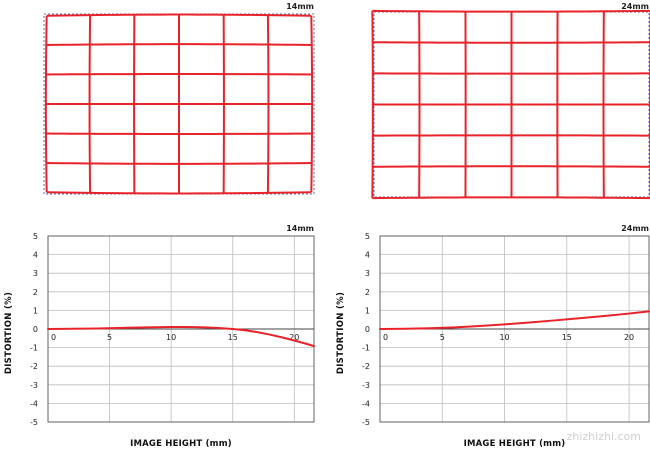  Describe the element at coordinates (635, 6) in the screenshot. I see `grid-title: 24mm` at that location.